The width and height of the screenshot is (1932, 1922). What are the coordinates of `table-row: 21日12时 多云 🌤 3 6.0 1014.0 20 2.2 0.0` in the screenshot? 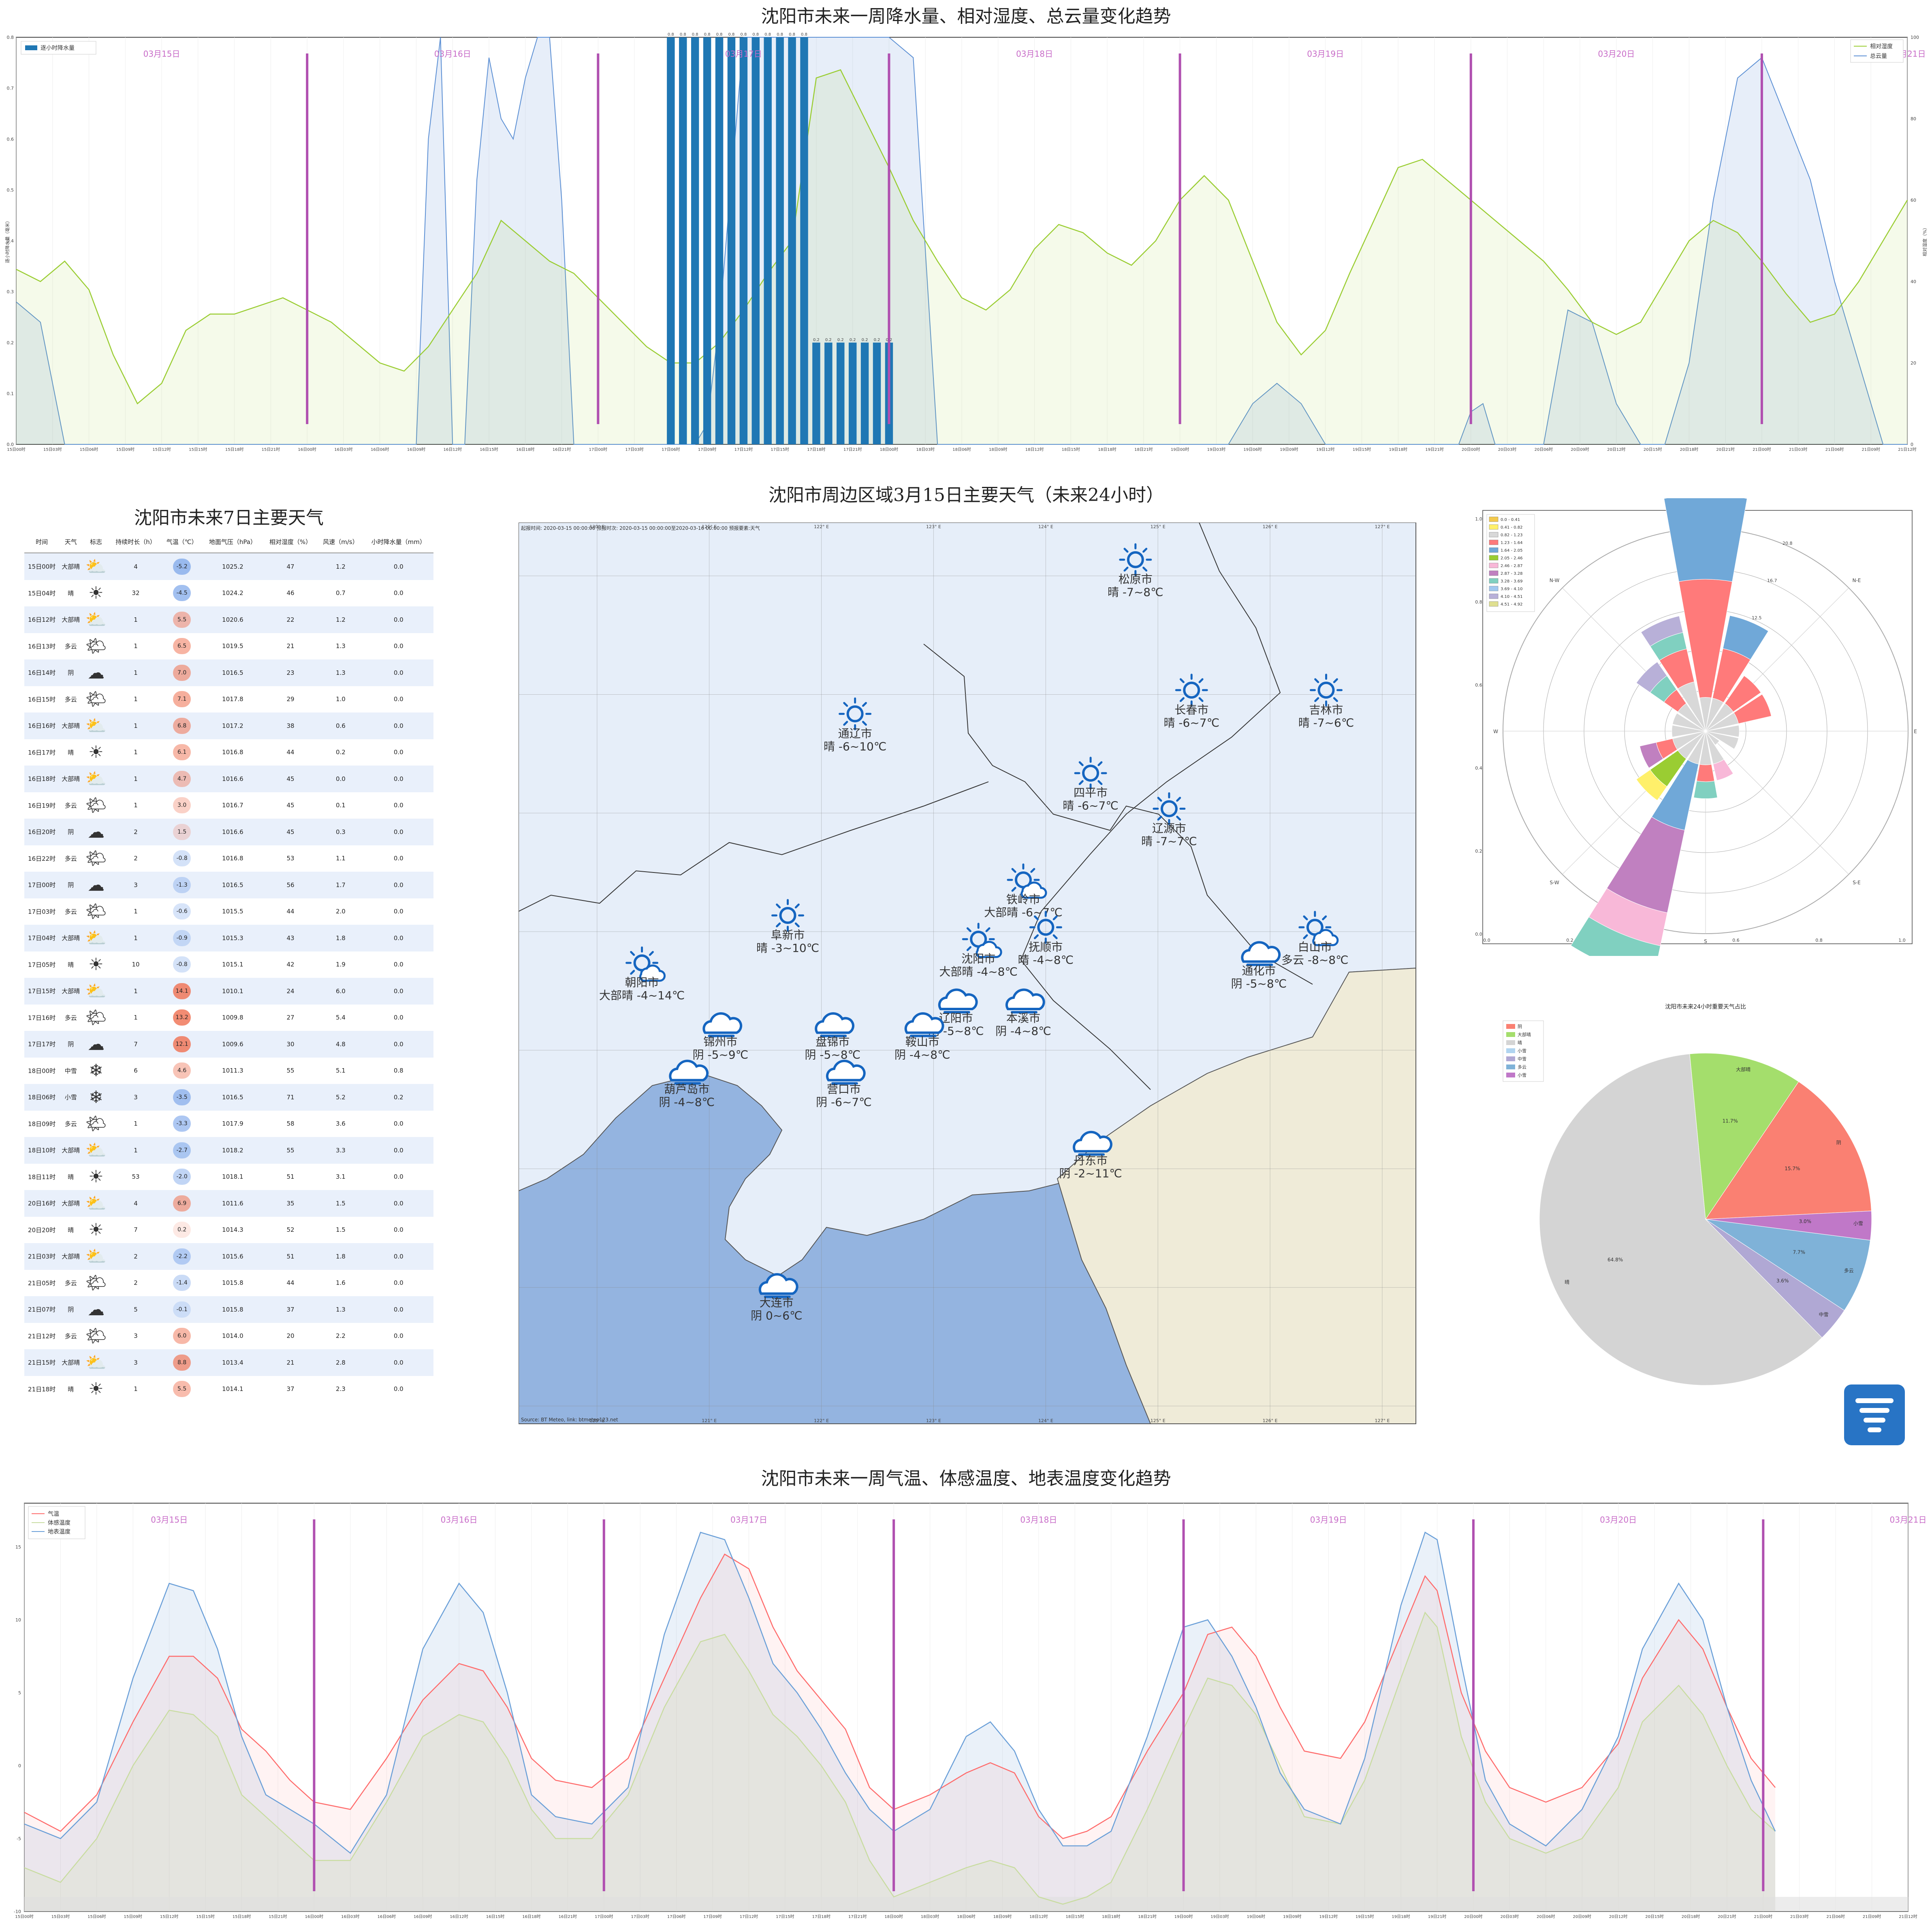 It's located at (228, 1337).